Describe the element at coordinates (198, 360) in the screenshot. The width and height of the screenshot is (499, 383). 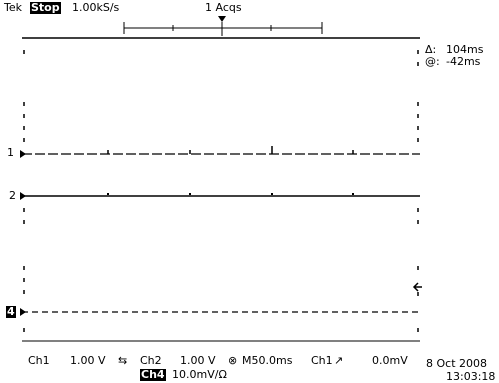
I see `ch2-scale: 1.00 V` at that location.